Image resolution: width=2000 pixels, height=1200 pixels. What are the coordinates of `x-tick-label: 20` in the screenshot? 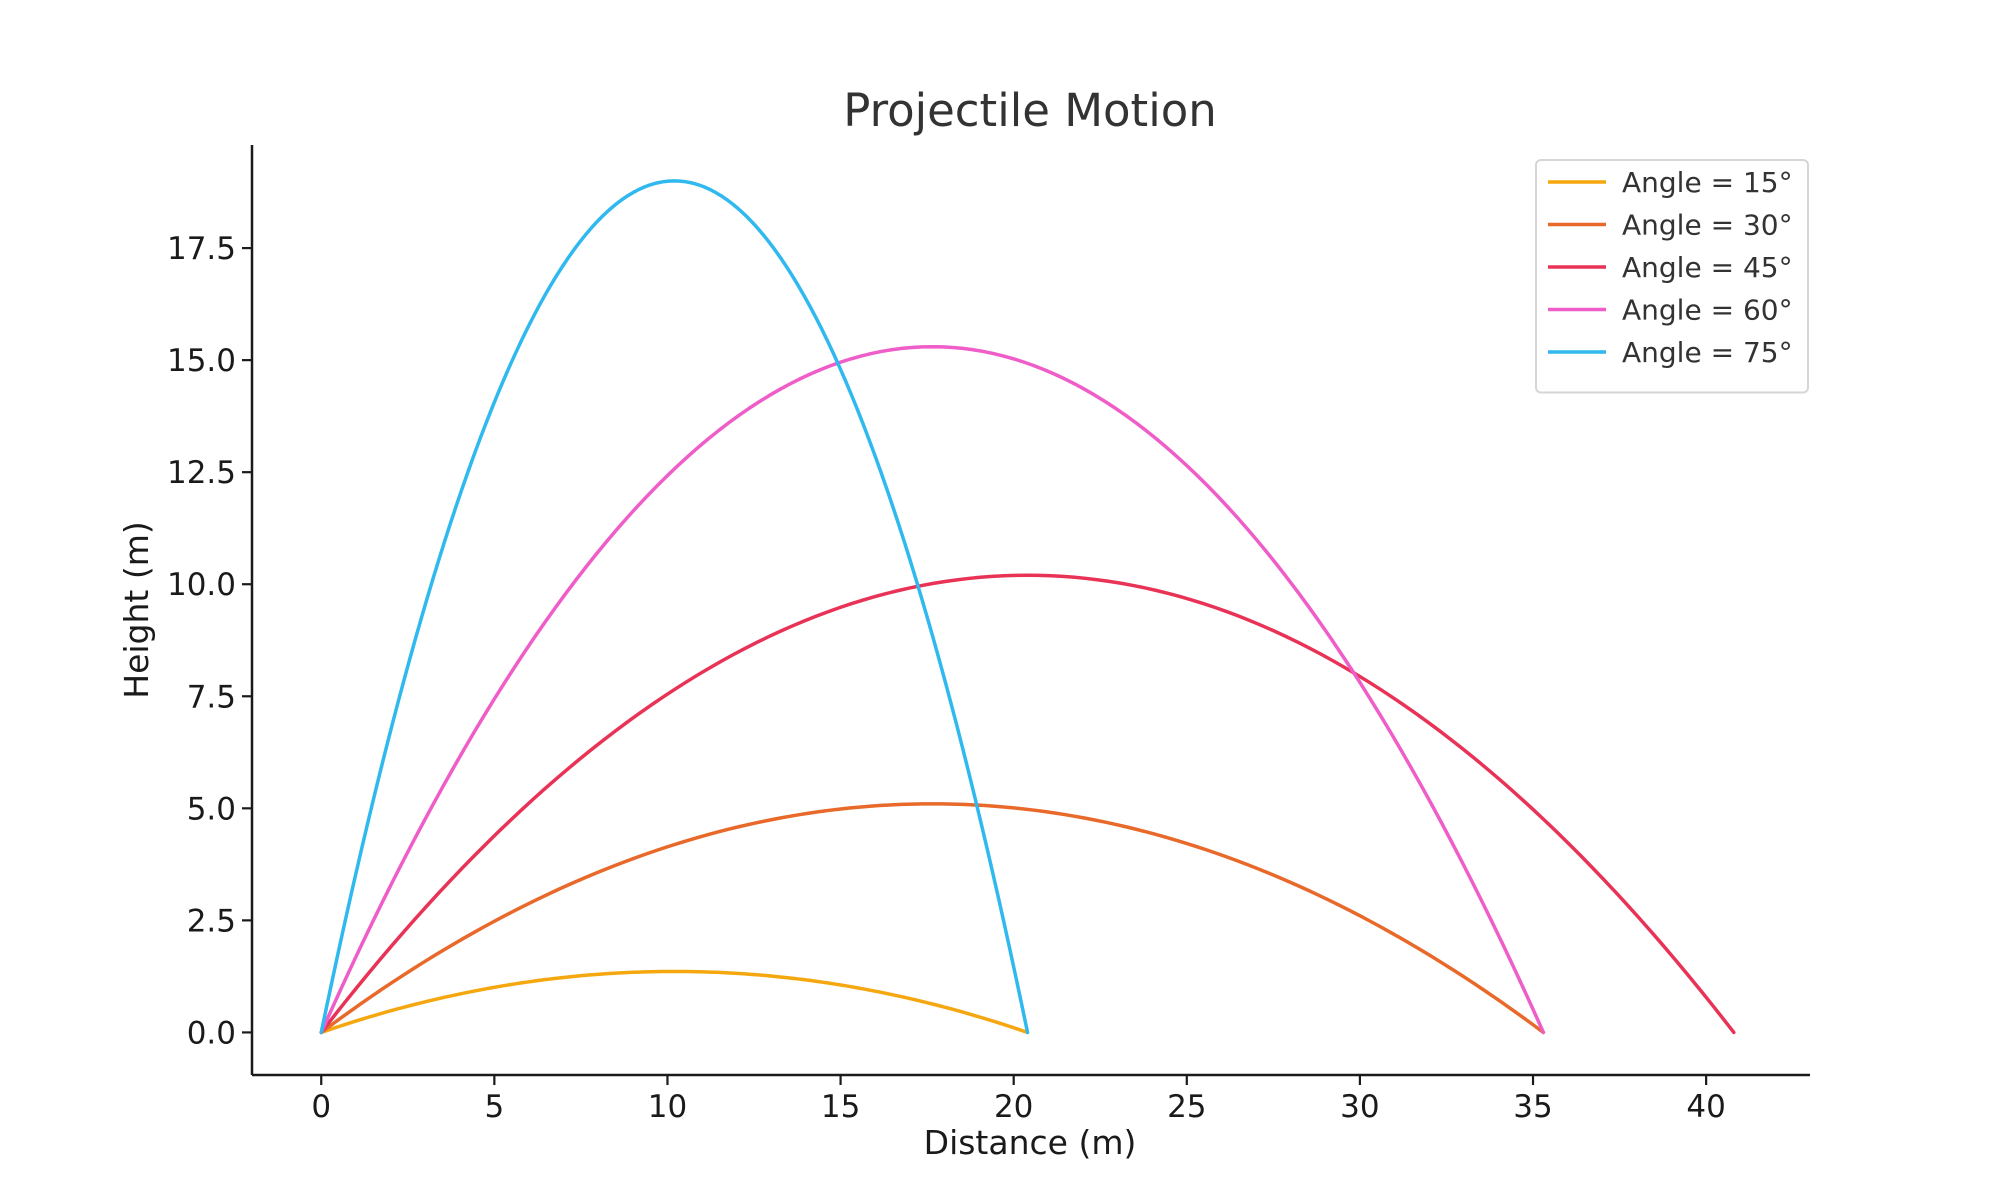 It's located at (1013, 1107).